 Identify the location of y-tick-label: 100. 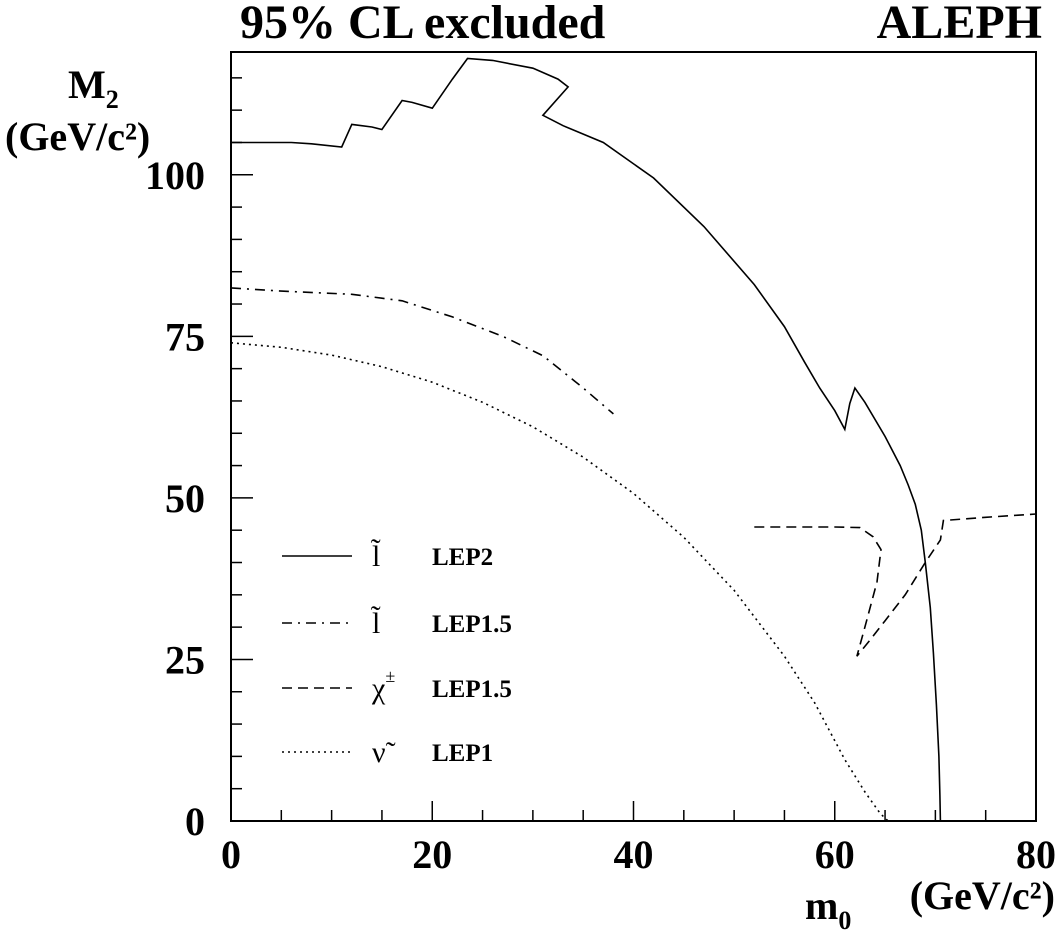
(175, 175).